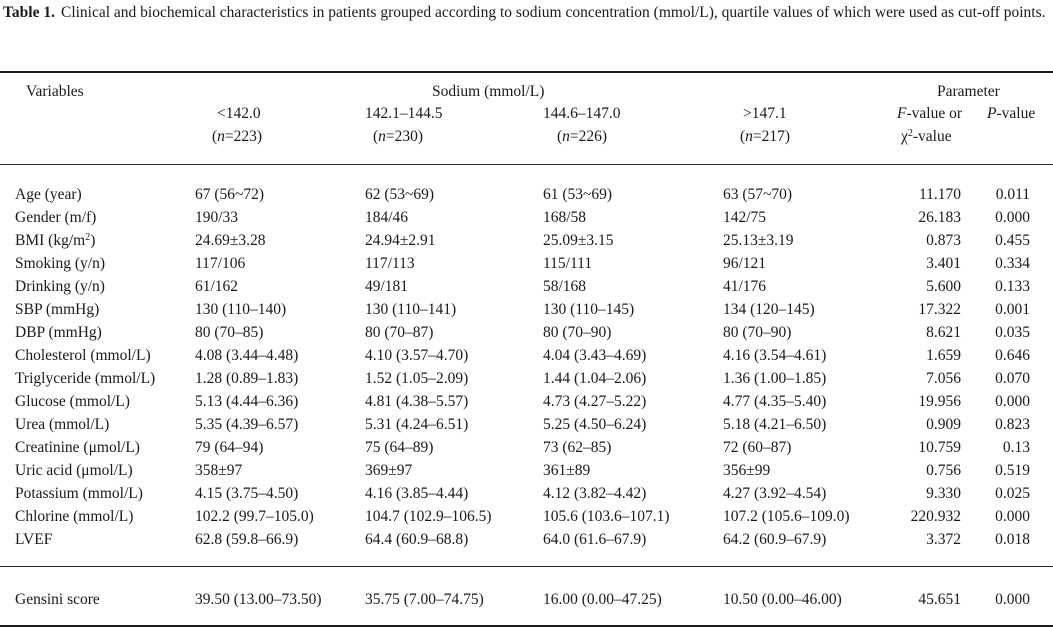 This screenshot has width=1053, height=629. Describe the element at coordinates (79, 494) in the screenshot. I see `row-label: Potassium (mmol/L)` at that location.